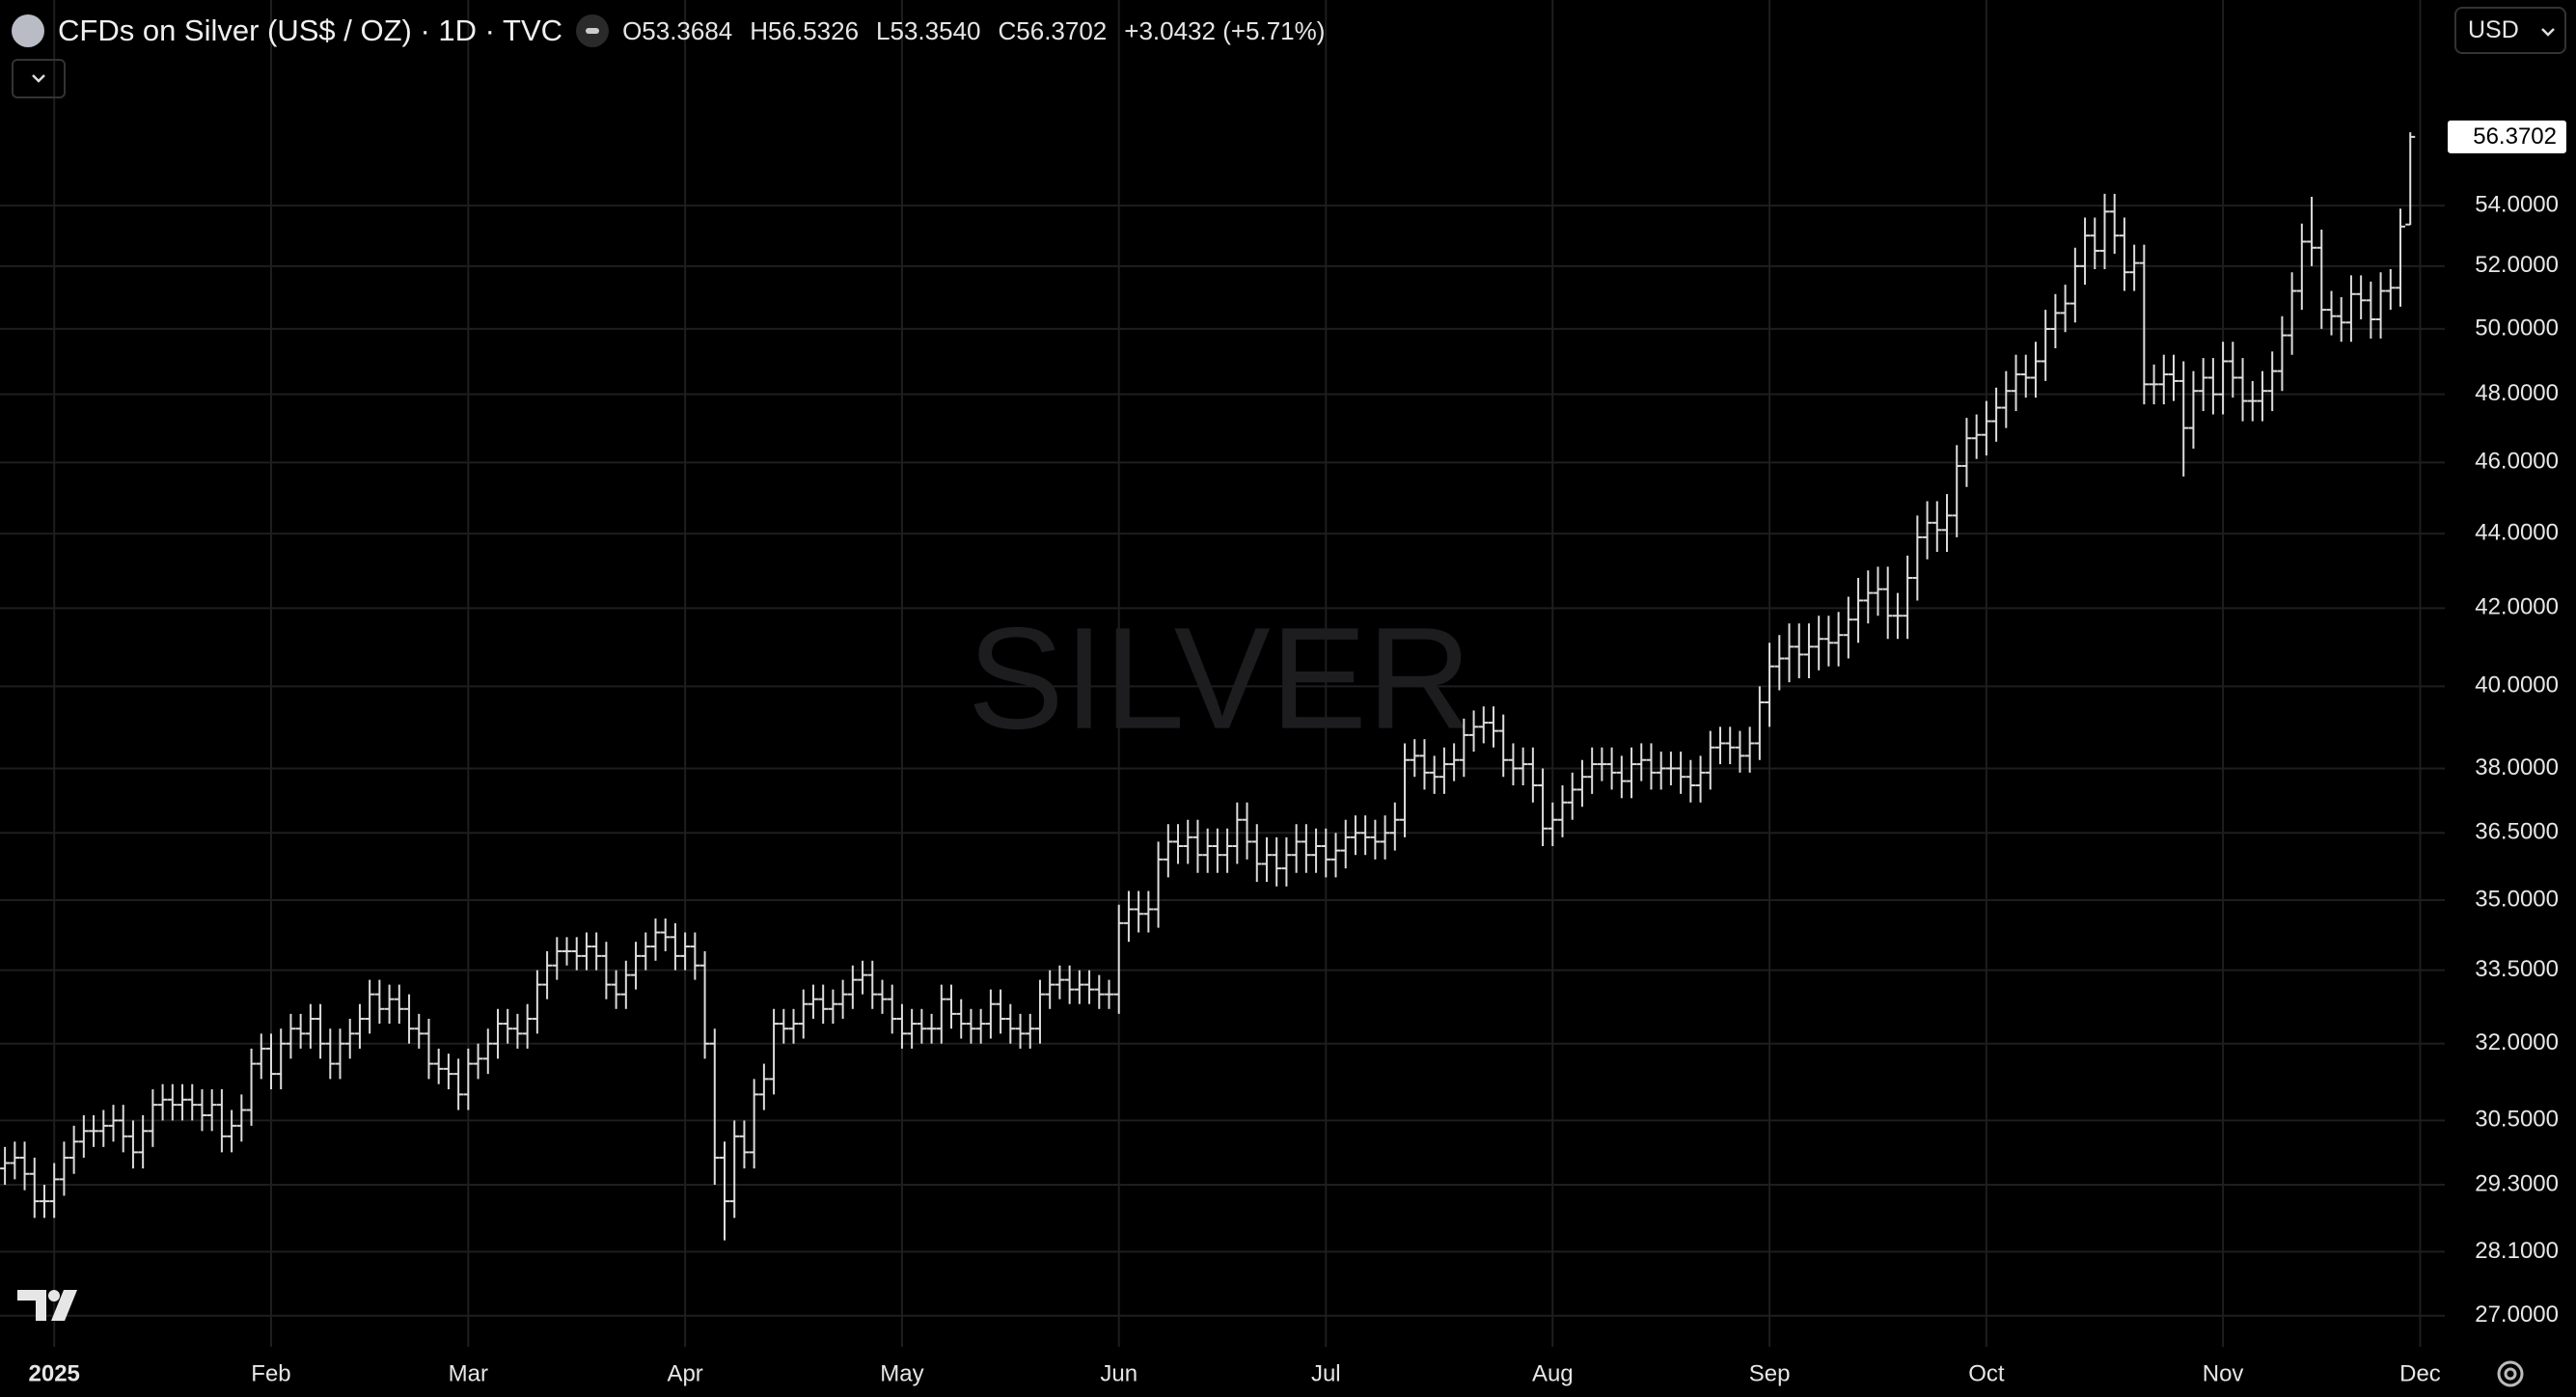 Image resolution: width=2576 pixels, height=1397 pixels. What do you see at coordinates (2517, 1120) in the screenshot?
I see `y-tick-label: 30.5000` at bounding box center [2517, 1120].